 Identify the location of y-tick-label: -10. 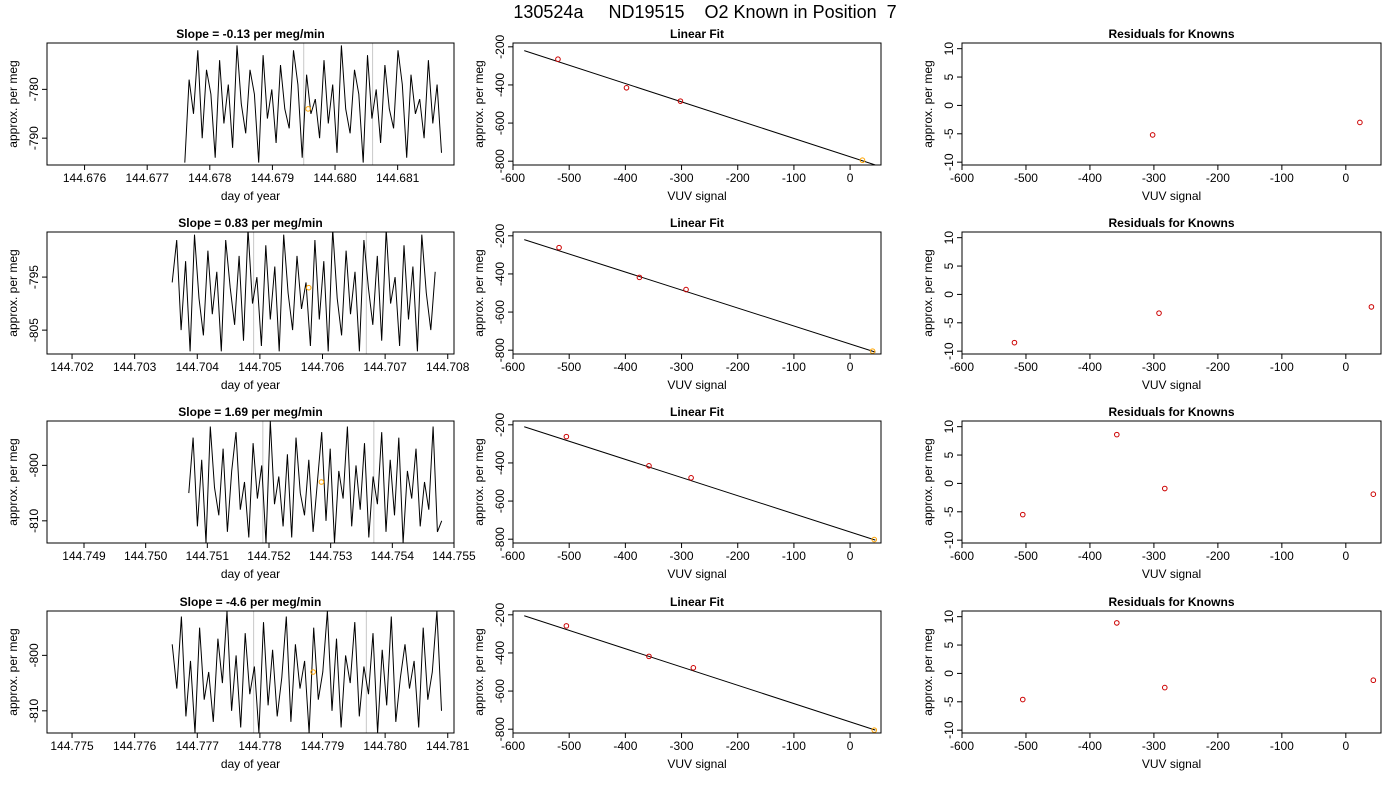
(949, 351).